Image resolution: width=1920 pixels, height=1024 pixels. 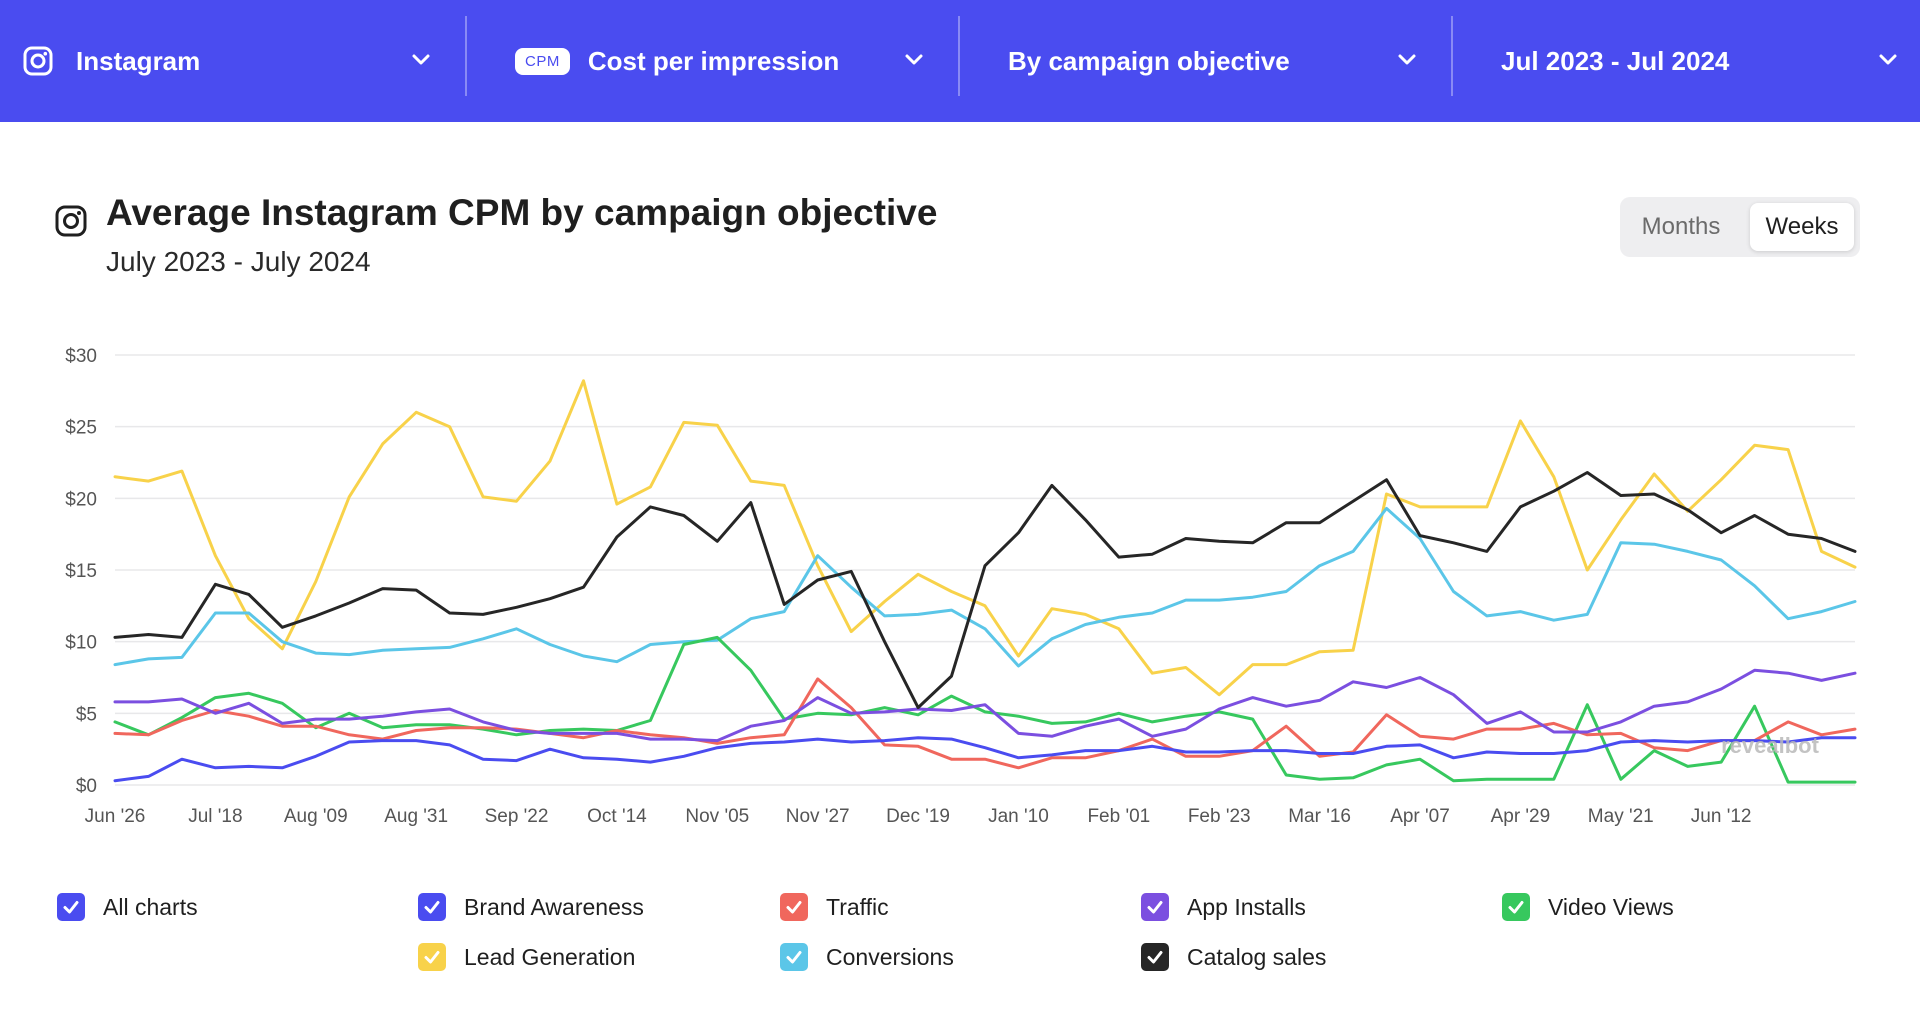 I want to click on legend-label: Conversions, so click(x=890, y=956).